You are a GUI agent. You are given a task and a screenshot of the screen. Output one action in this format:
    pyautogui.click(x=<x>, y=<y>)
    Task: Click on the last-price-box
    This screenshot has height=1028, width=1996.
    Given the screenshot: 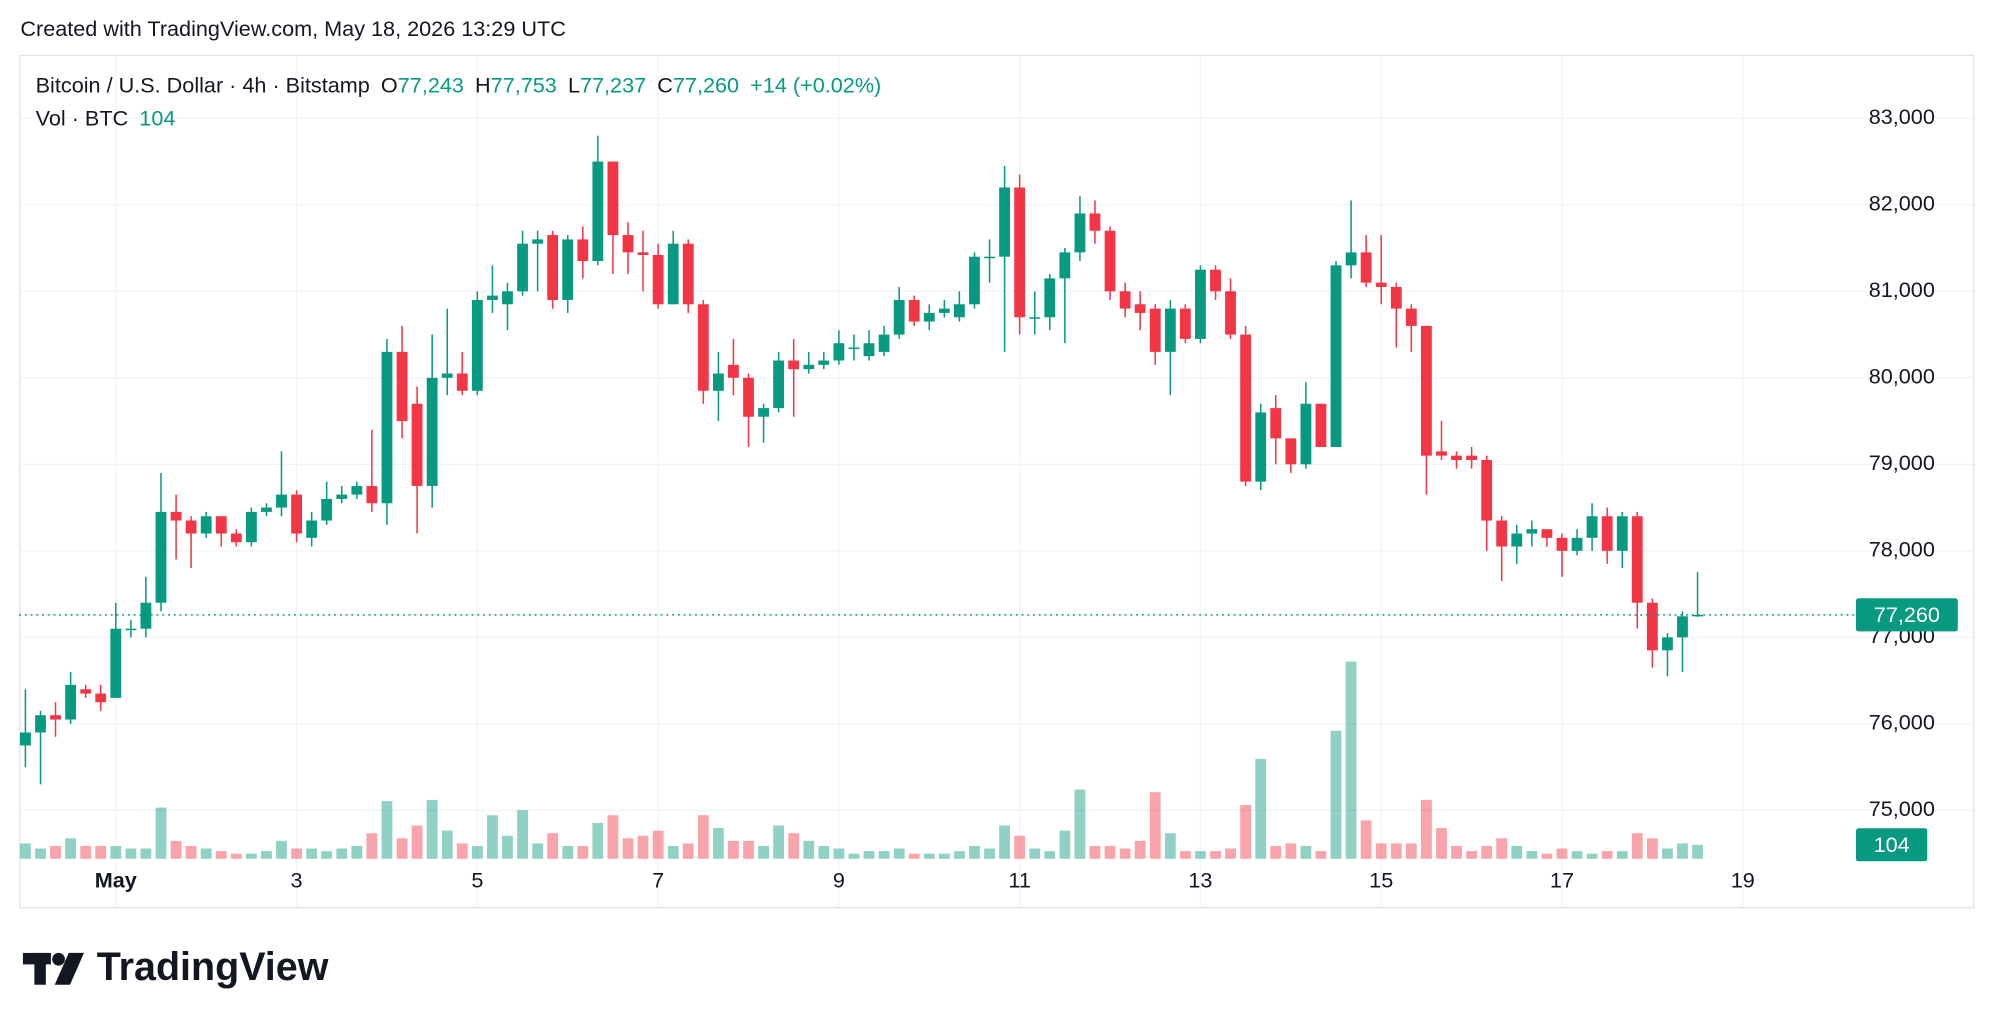 What is the action you would take?
    pyautogui.click(x=1906, y=615)
    